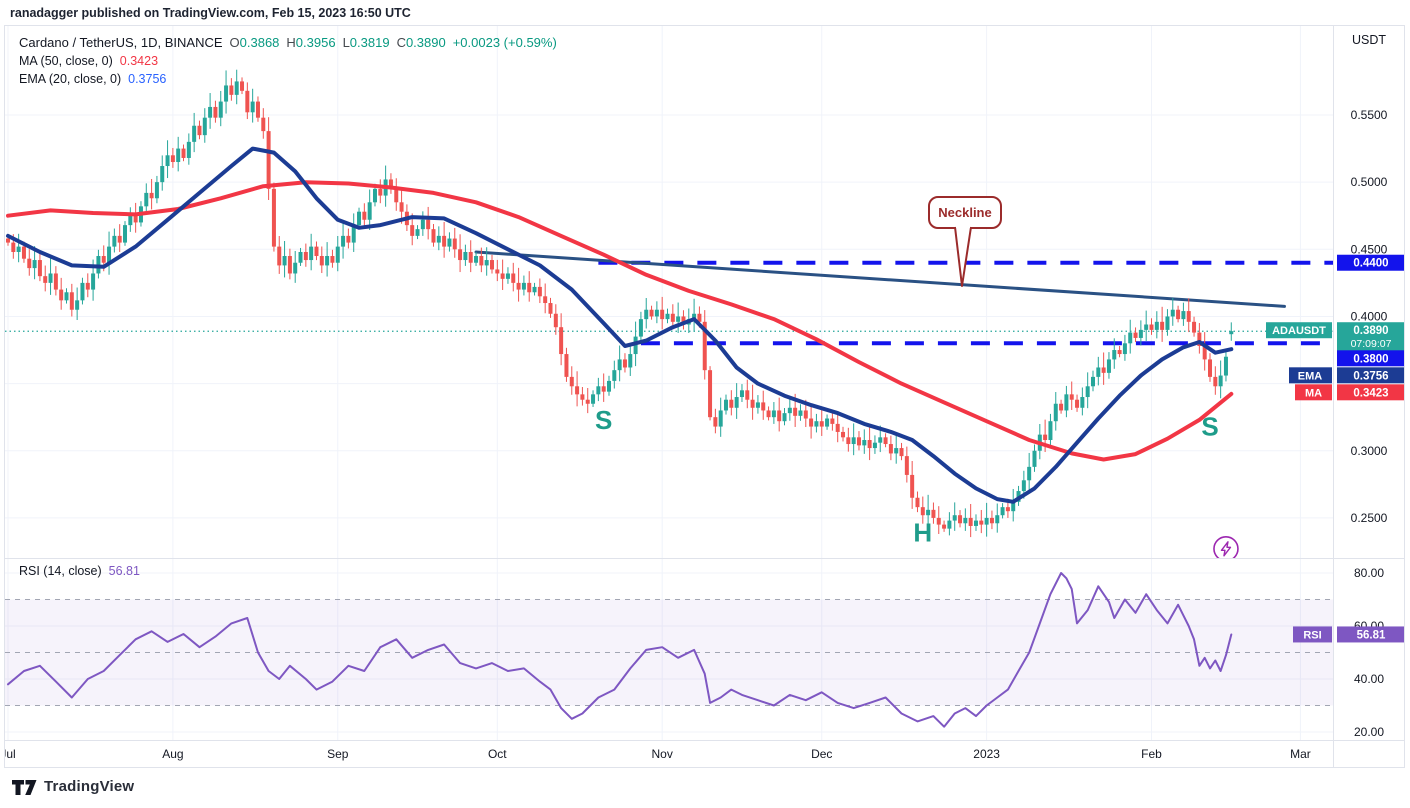  Describe the element at coordinates (1151, 754) in the screenshot. I see `svg-text: Feb` at that location.